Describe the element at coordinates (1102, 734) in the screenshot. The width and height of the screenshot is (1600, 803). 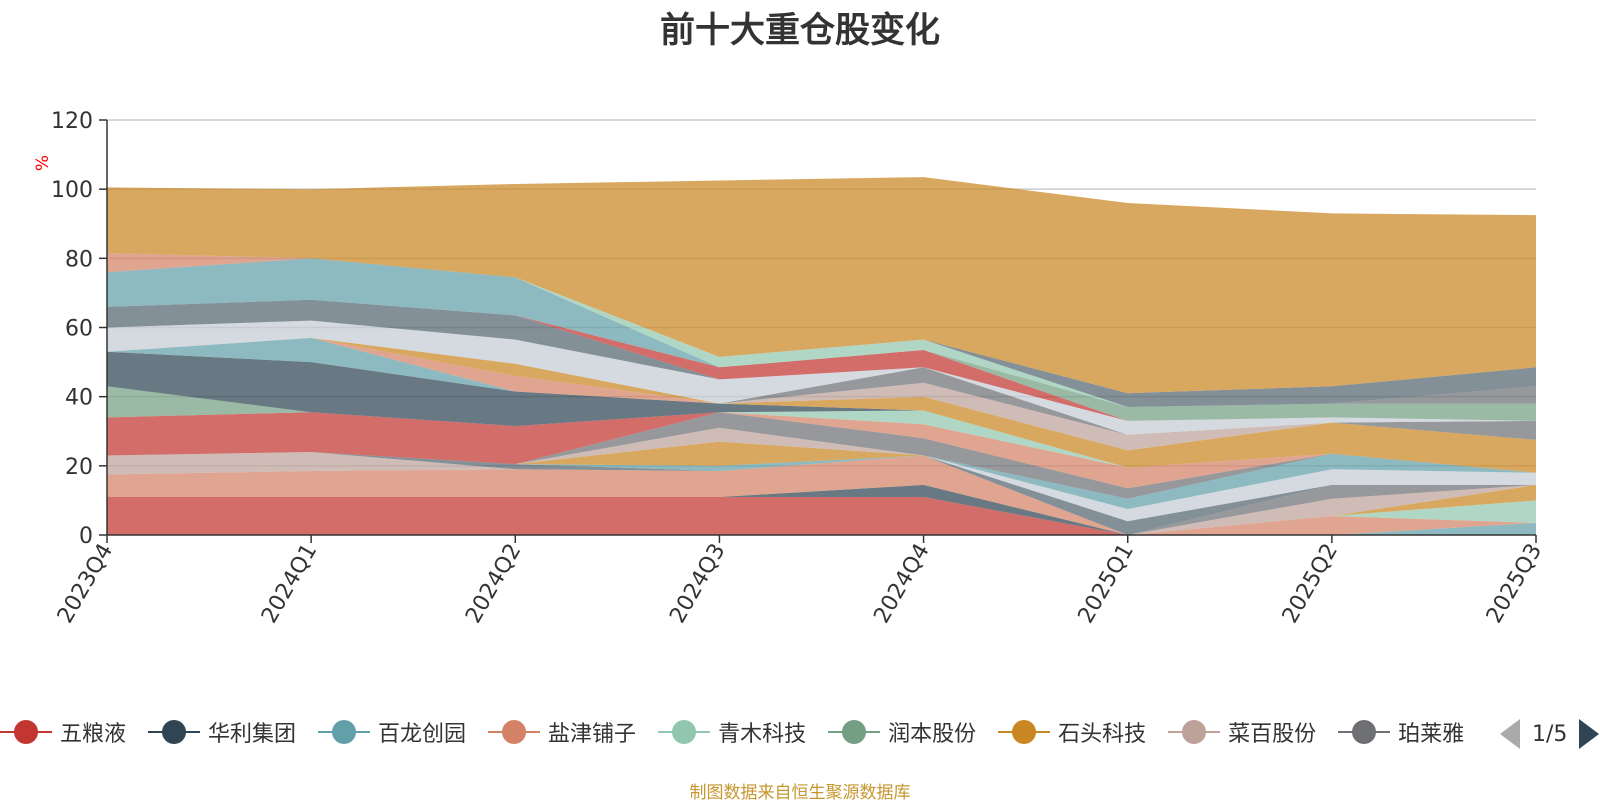
I see `legend-label: 石头科技` at that location.